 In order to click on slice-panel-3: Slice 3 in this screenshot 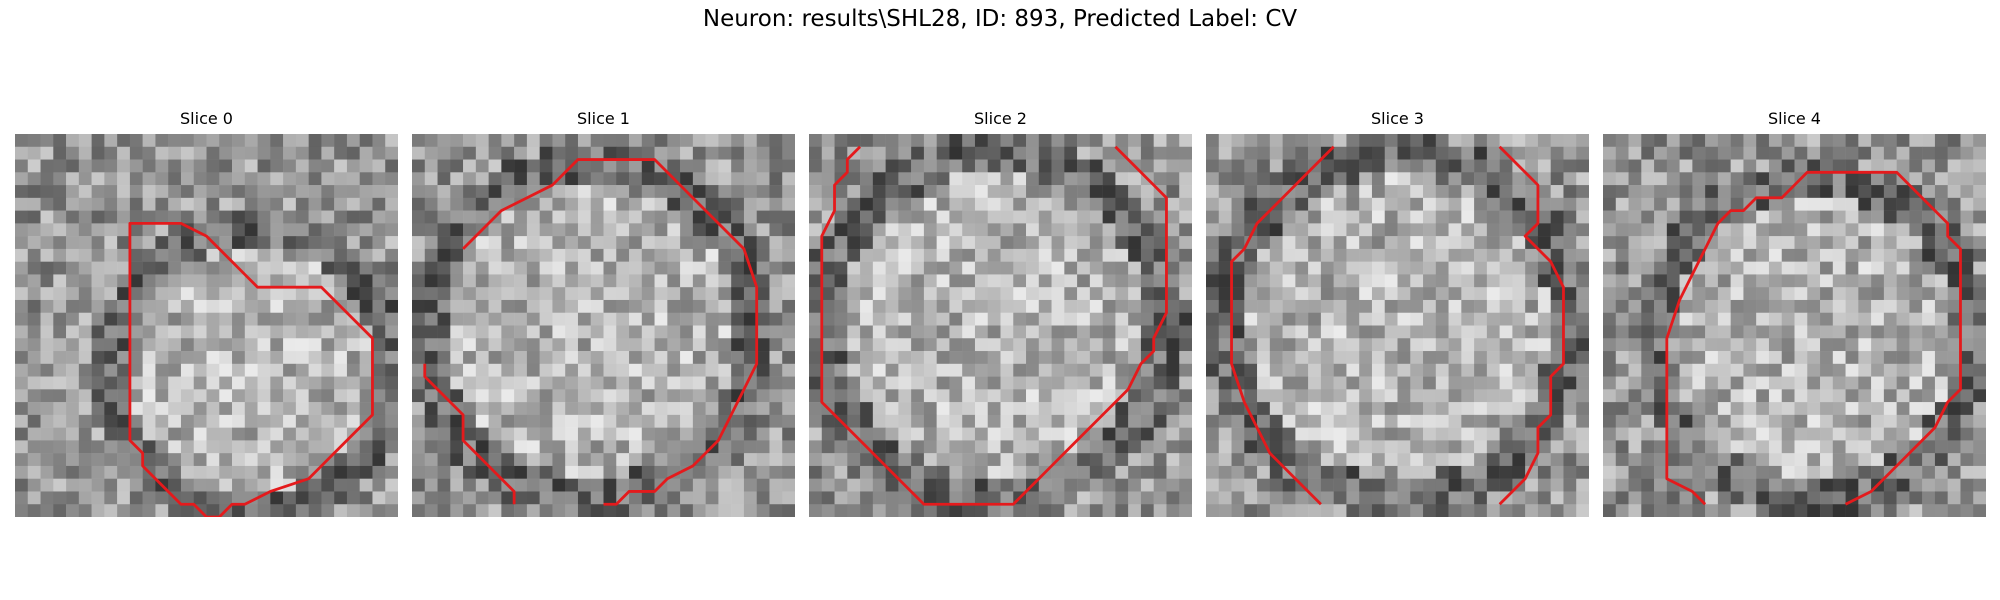, I will do `click(1397, 312)`.